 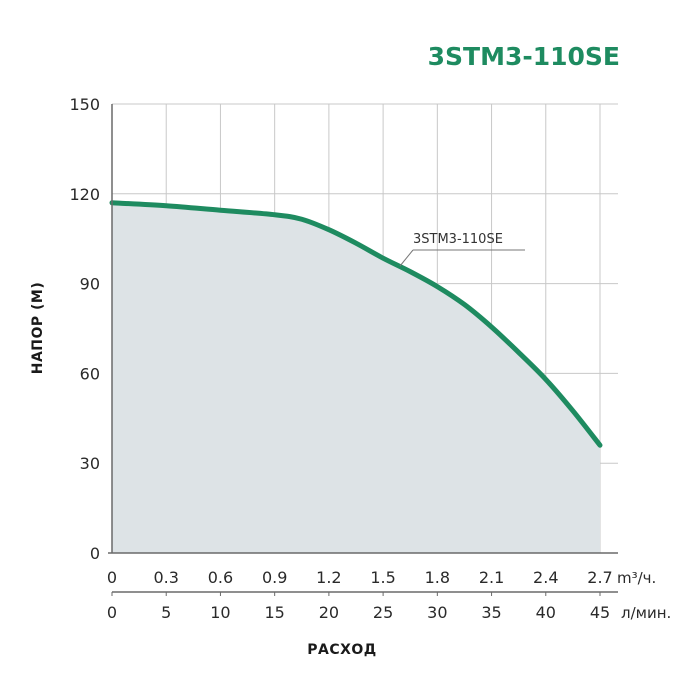 What do you see at coordinates (636, 578) in the screenshot?
I see `x-unit-label: m³/ч.` at bounding box center [636, 578].